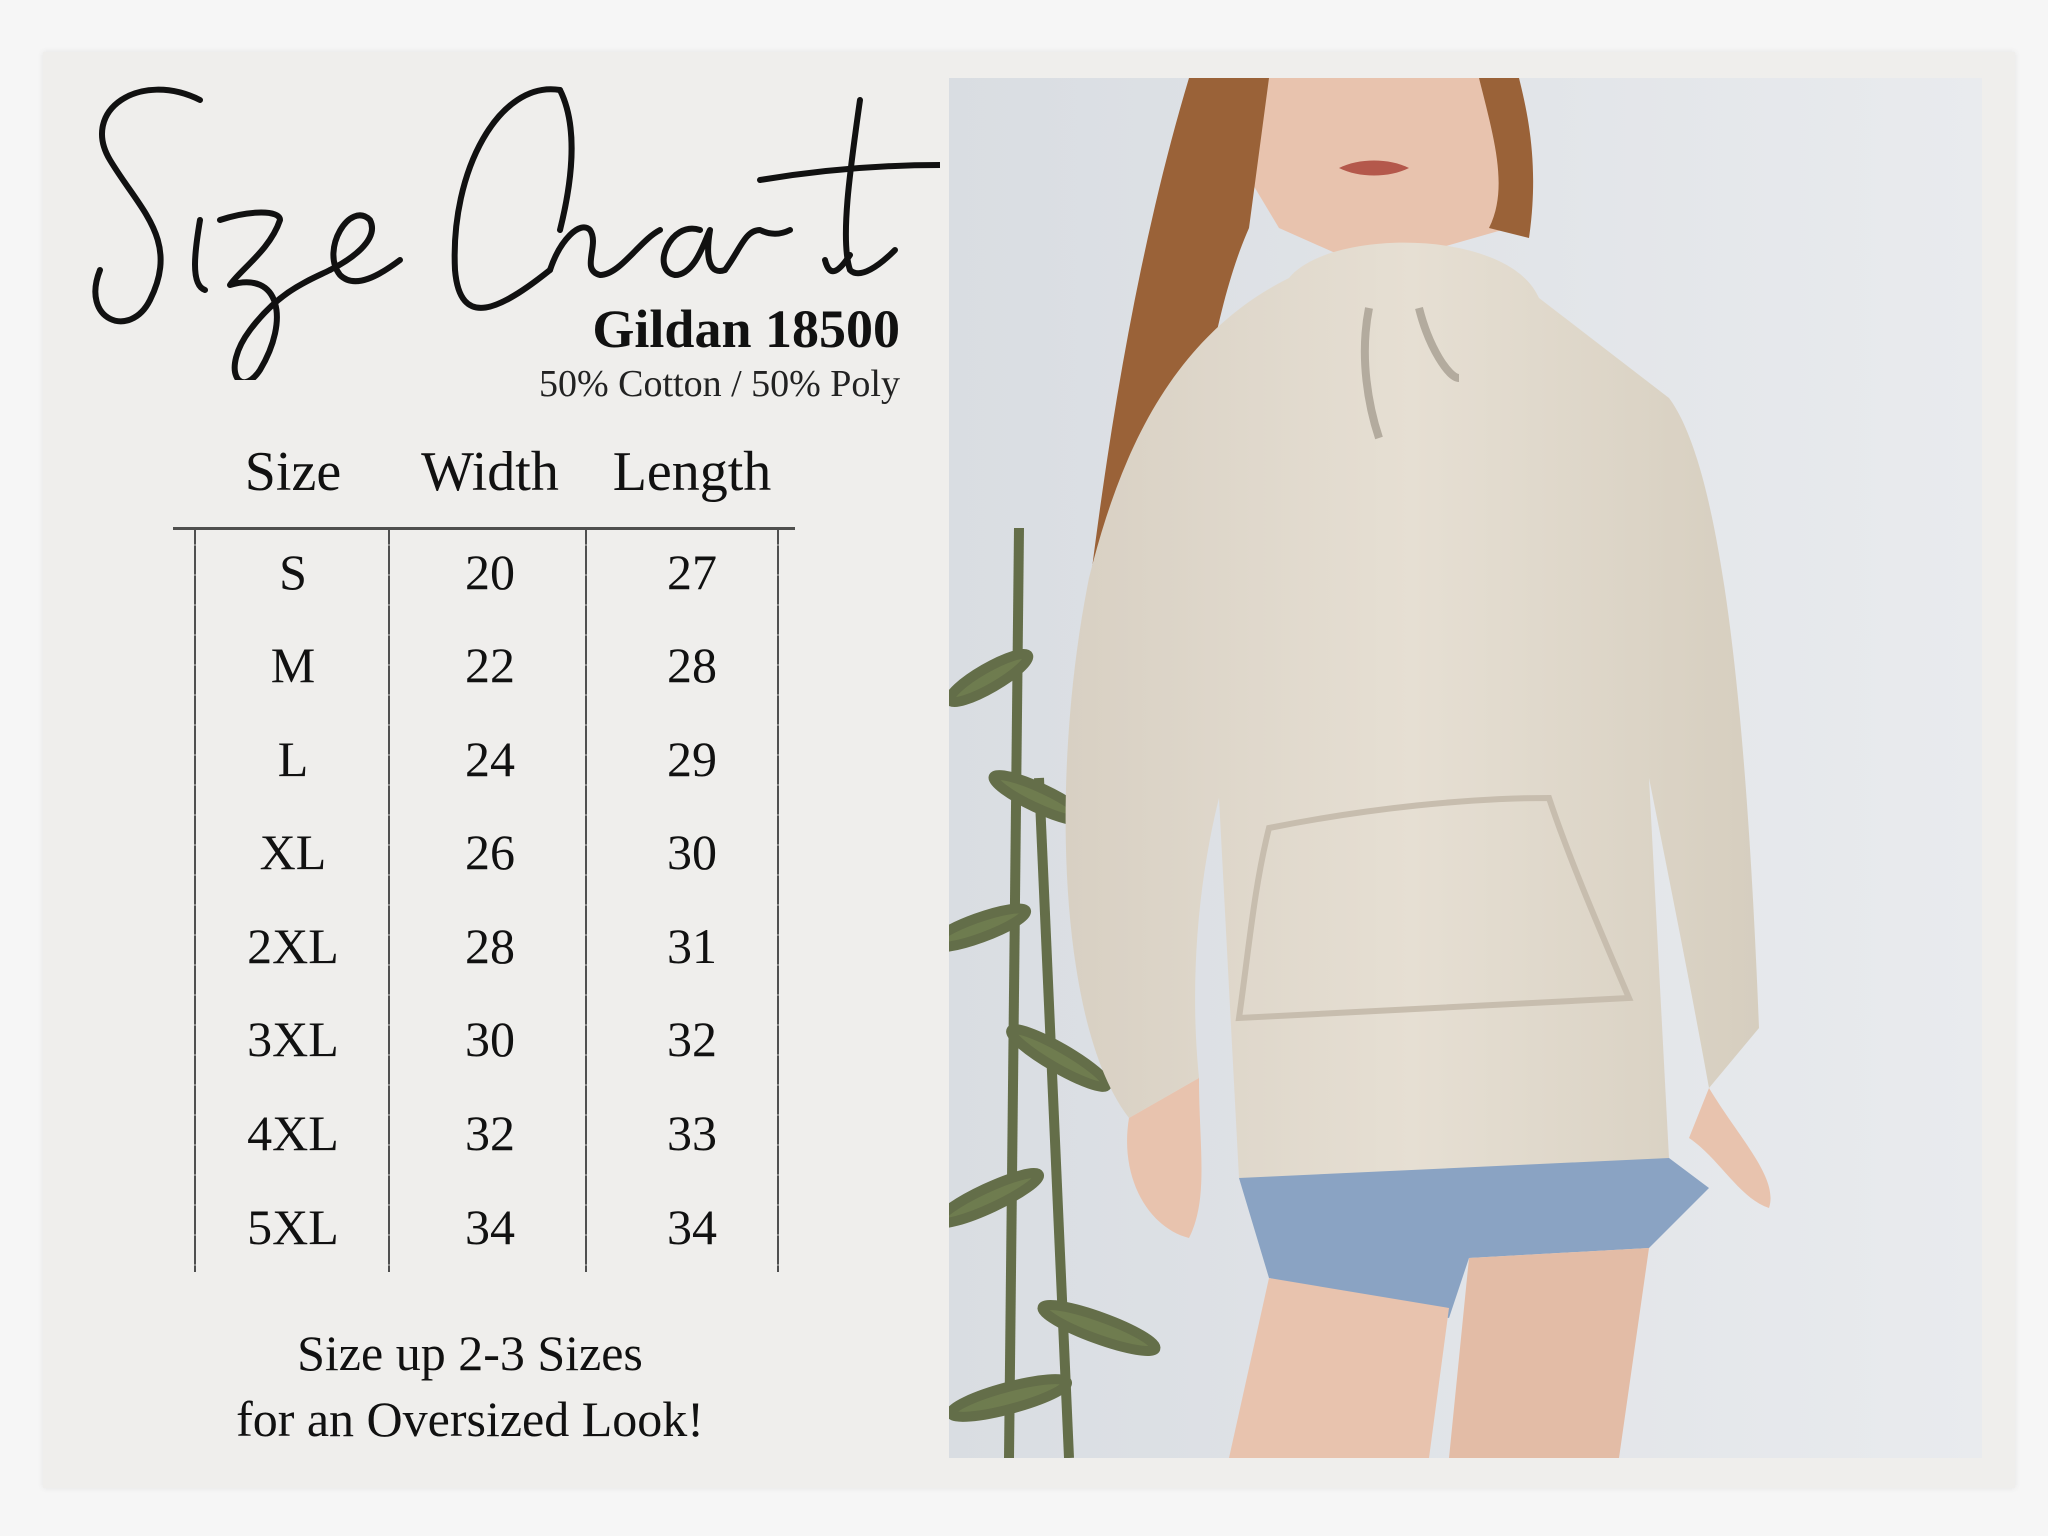 The height and width of the screenshot is (1536, 2048). Describe the element at coordinates (692, 946) in the screenshot. I see `cell-length: 31` at that location.